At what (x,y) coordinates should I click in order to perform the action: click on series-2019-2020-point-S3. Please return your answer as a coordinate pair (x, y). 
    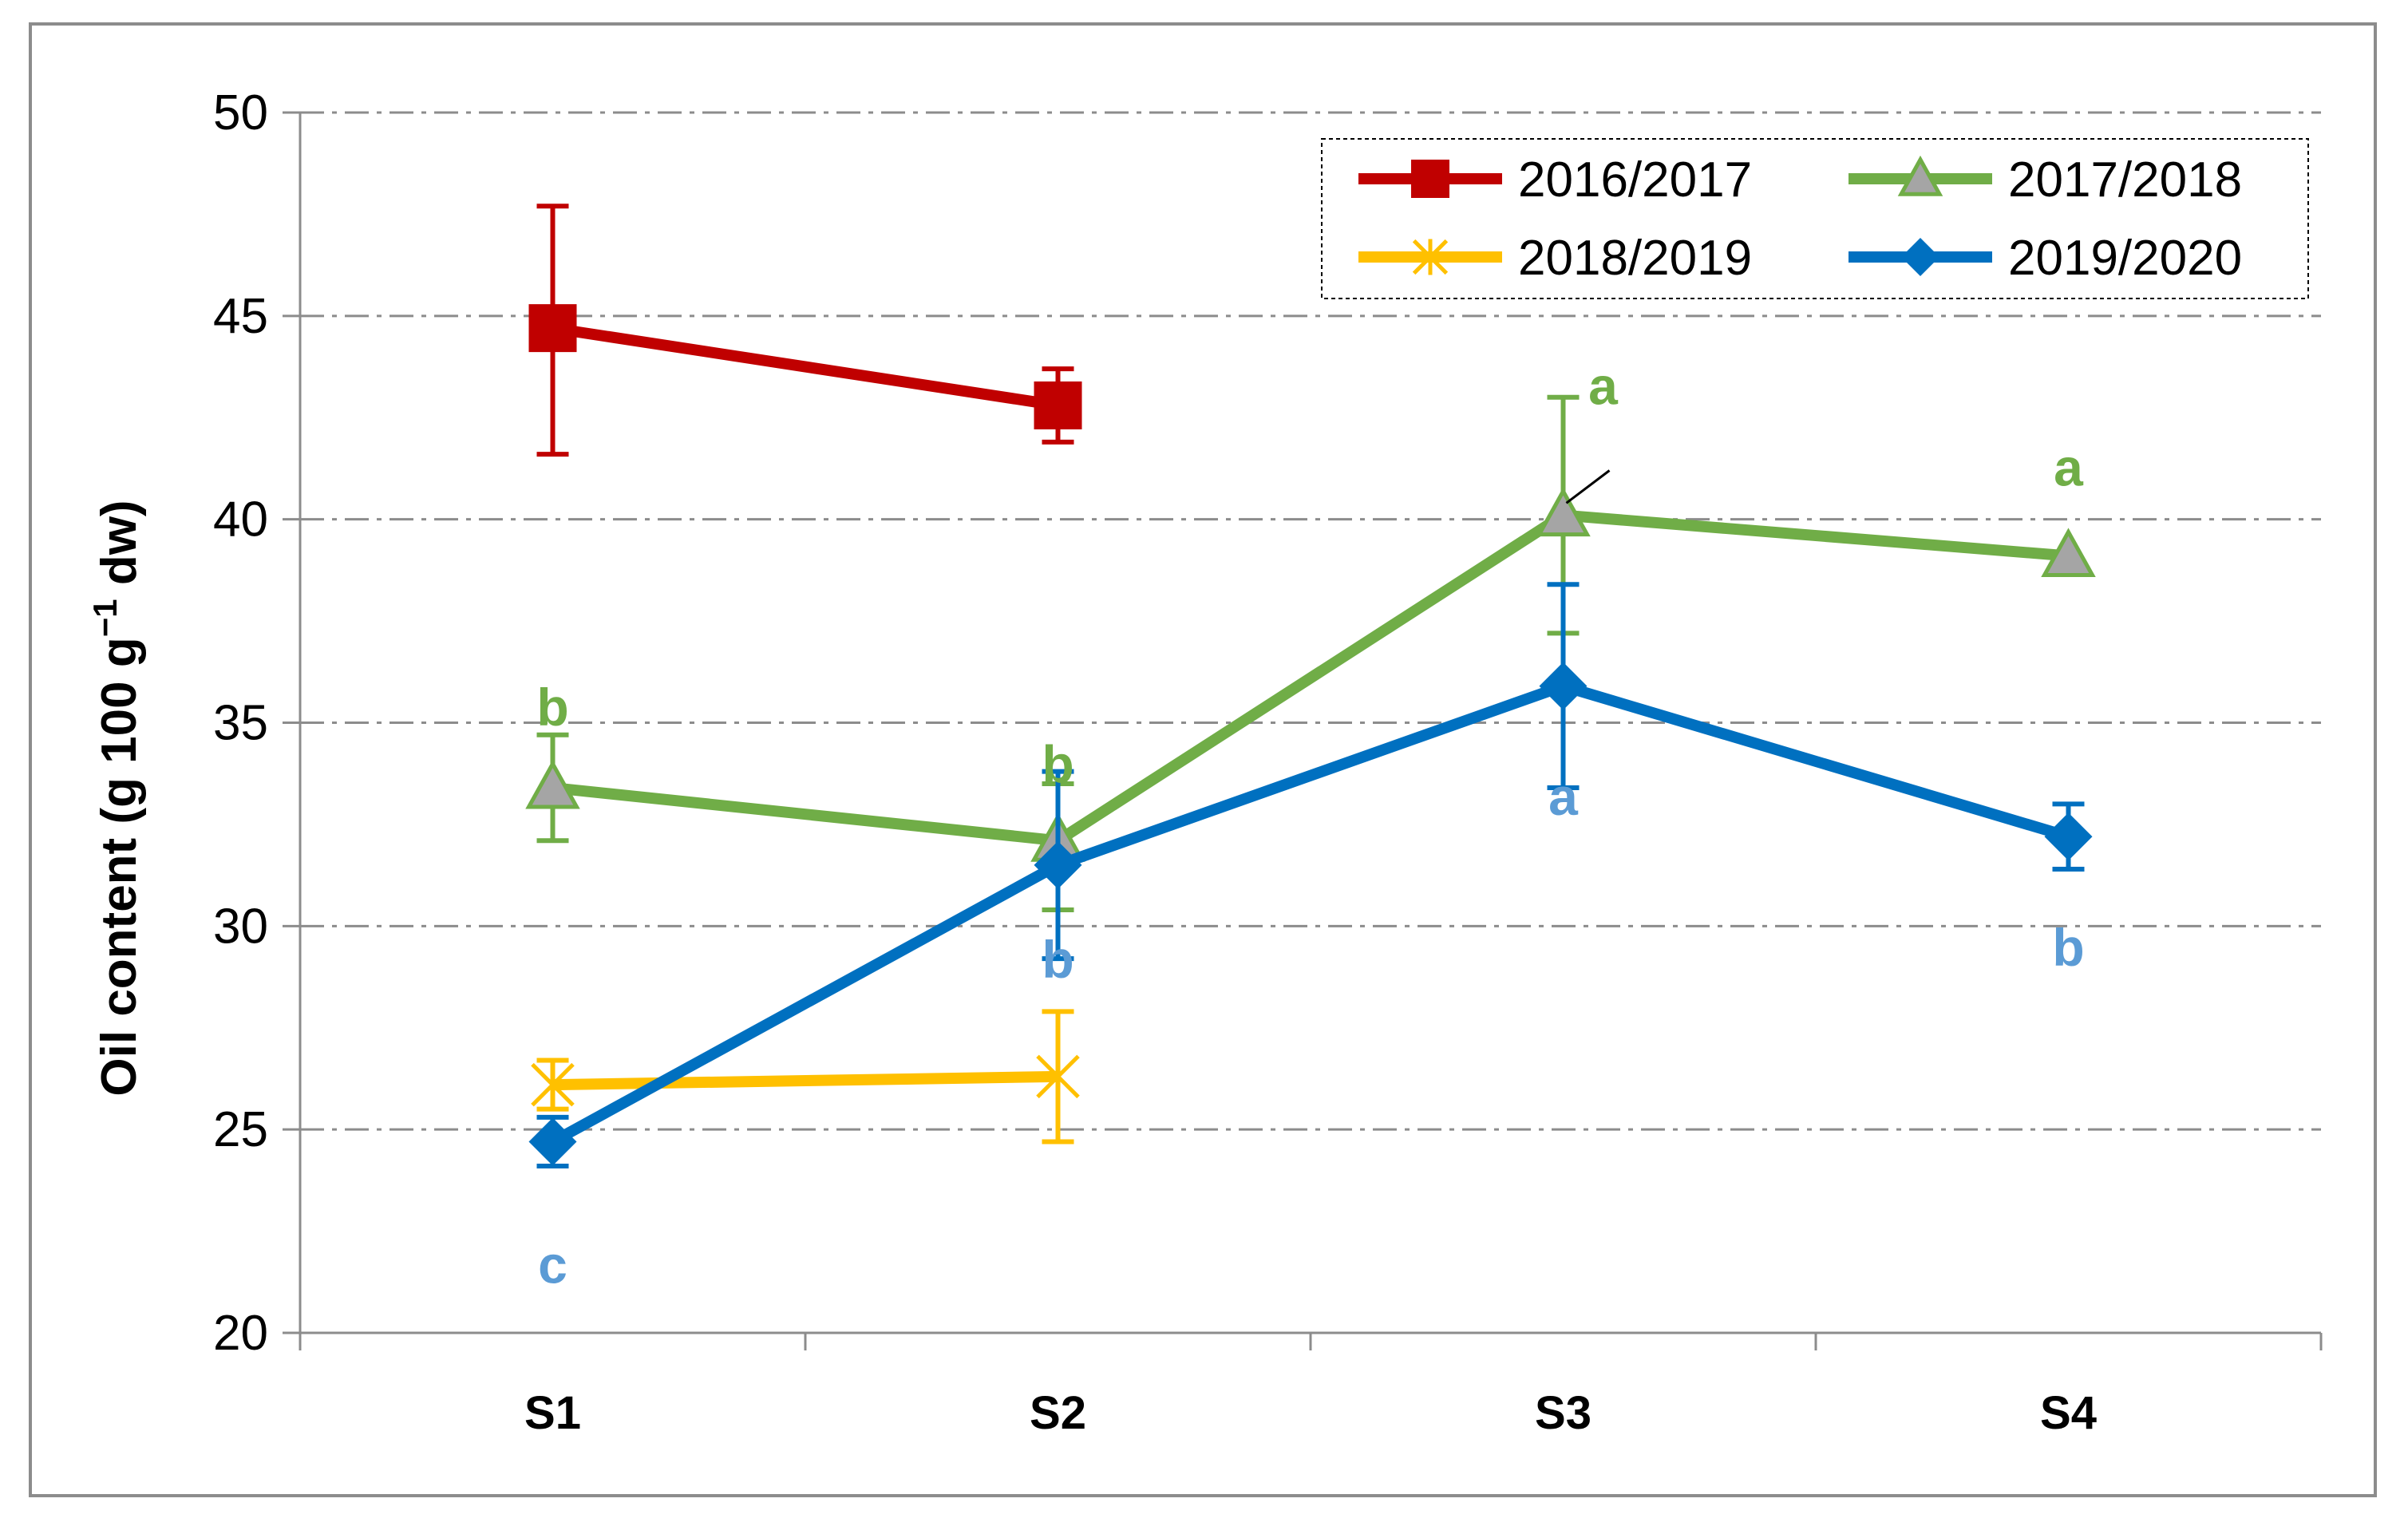
    Looking at the image, I should click on (1563, 686).